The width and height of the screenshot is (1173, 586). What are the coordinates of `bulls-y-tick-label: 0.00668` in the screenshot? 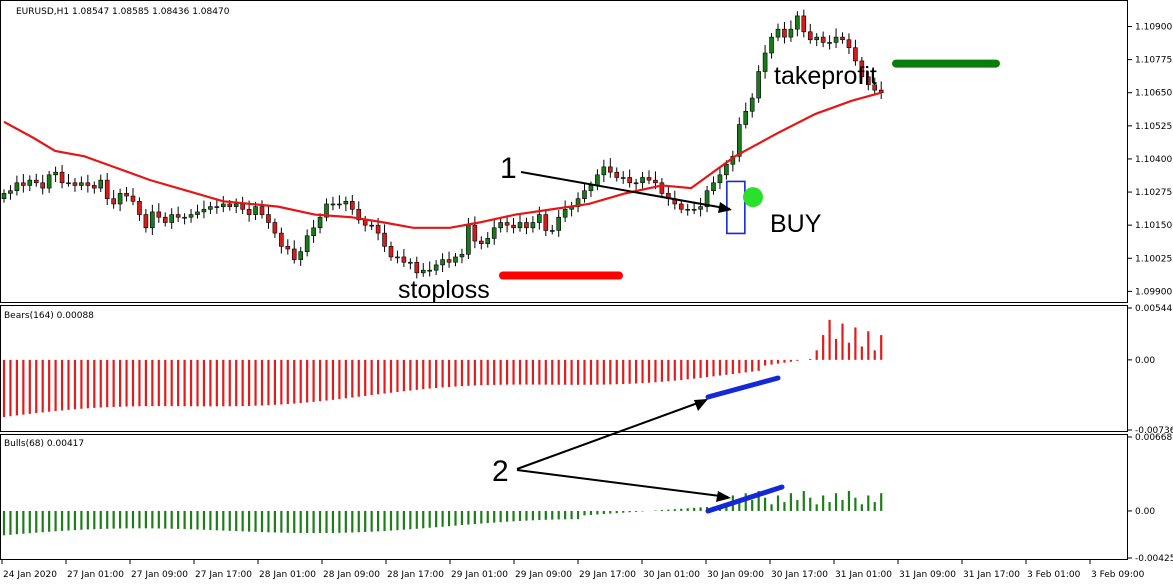 It's located at (1153, 438).